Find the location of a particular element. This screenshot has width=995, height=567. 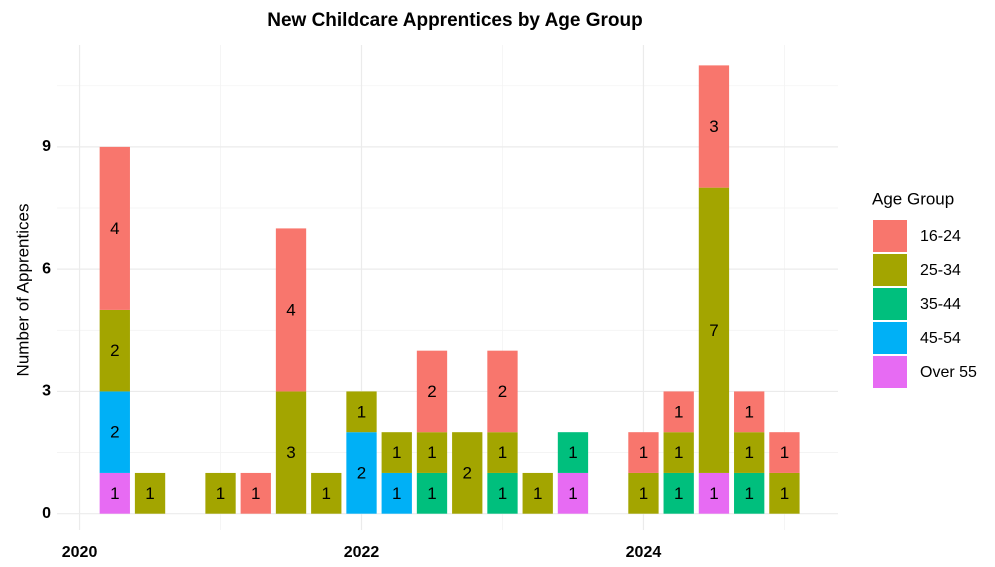

legend-label: 45-54 is located at coordinates (940, 338).